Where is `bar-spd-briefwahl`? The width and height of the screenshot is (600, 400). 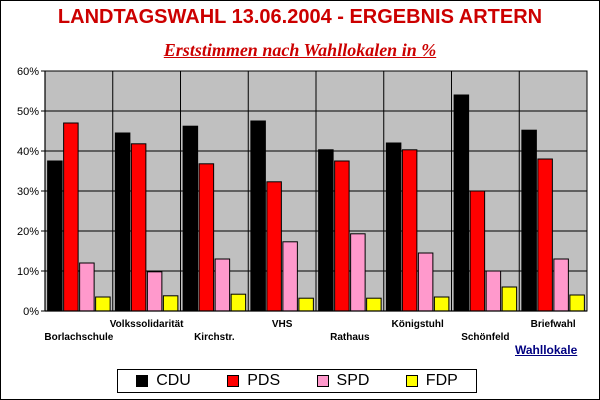
bar-spd-briefwahl is located at coordinates (561, 285).